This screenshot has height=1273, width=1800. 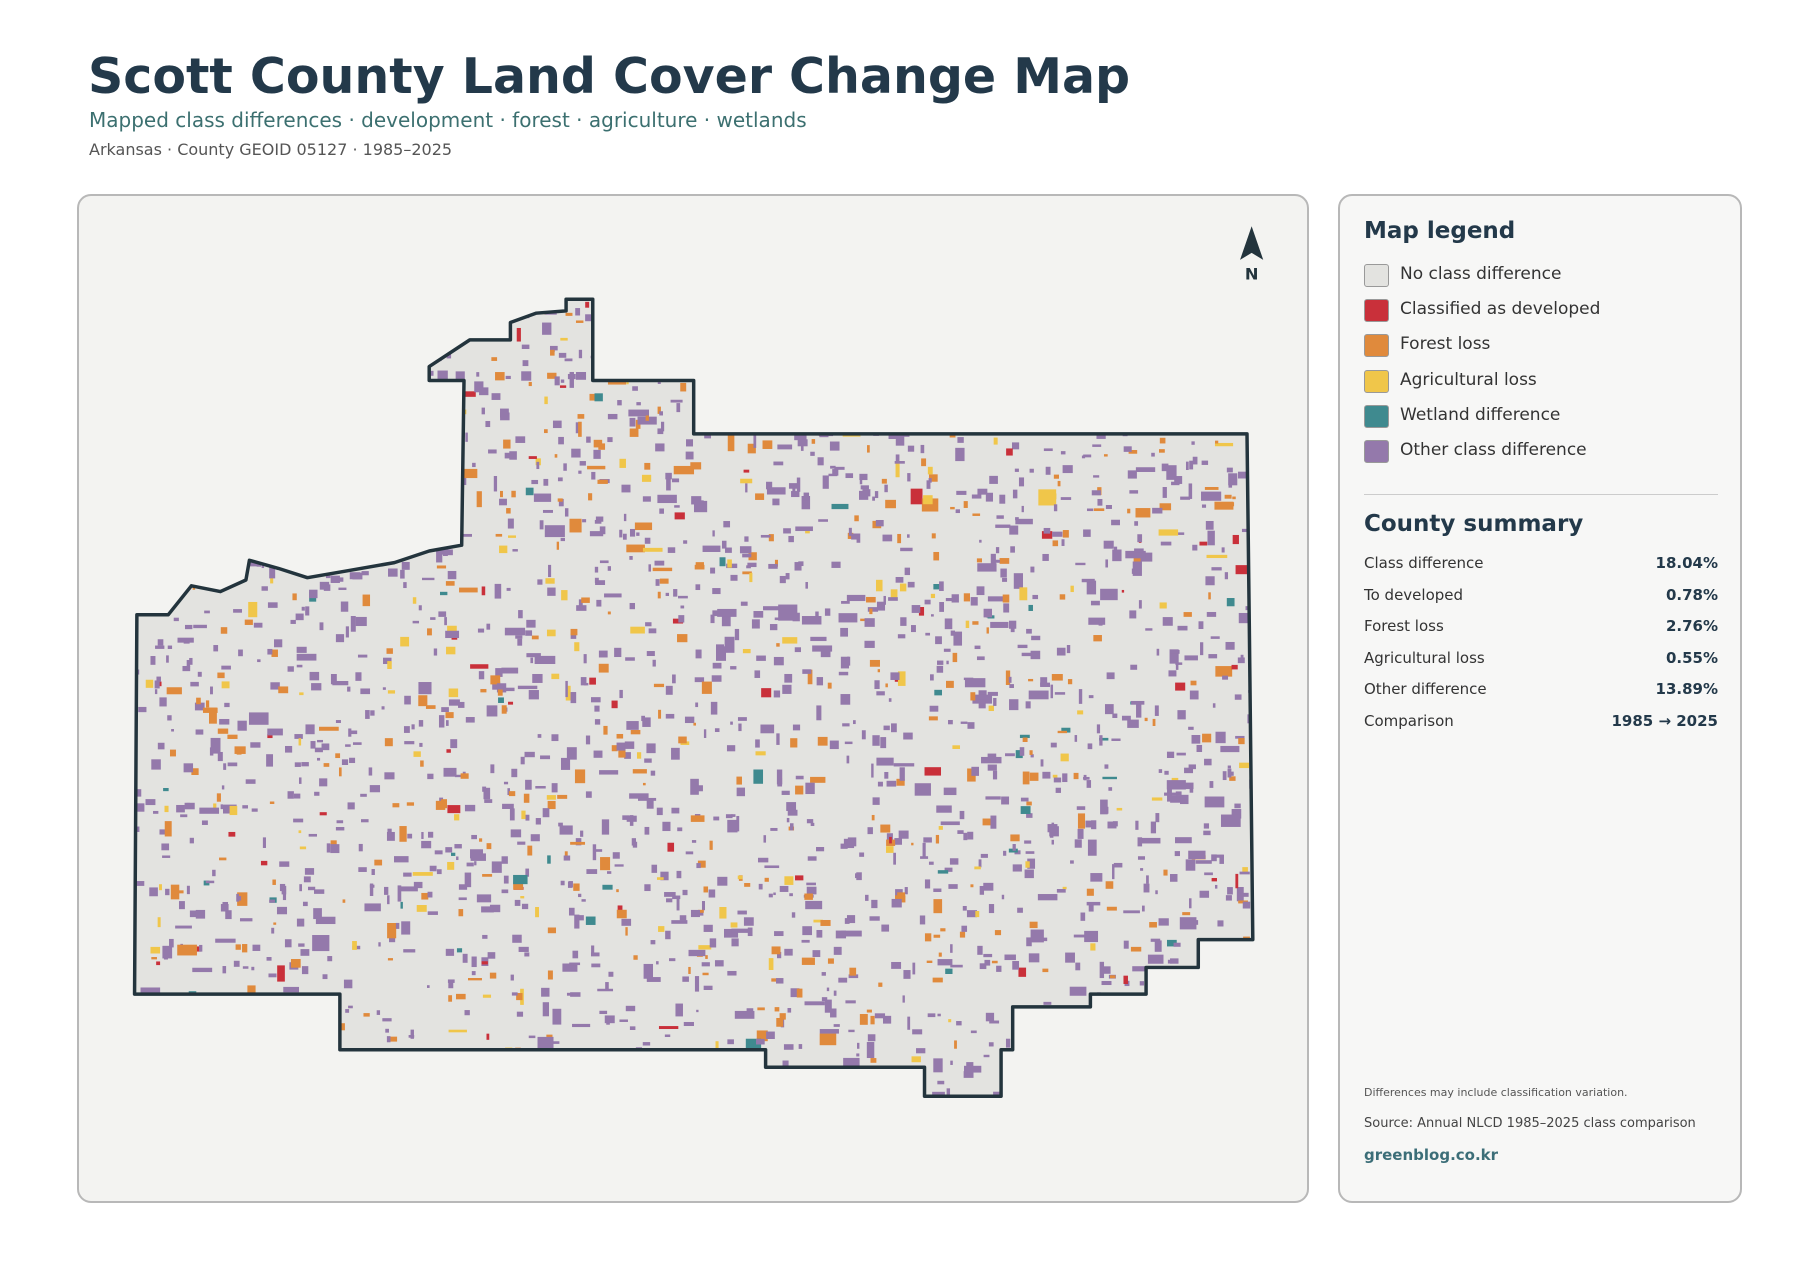 What do you see at coordinates (1493, 450) in the screenshot?
I see `legend-label: Other class difference` at bounding box center [1493, 450].